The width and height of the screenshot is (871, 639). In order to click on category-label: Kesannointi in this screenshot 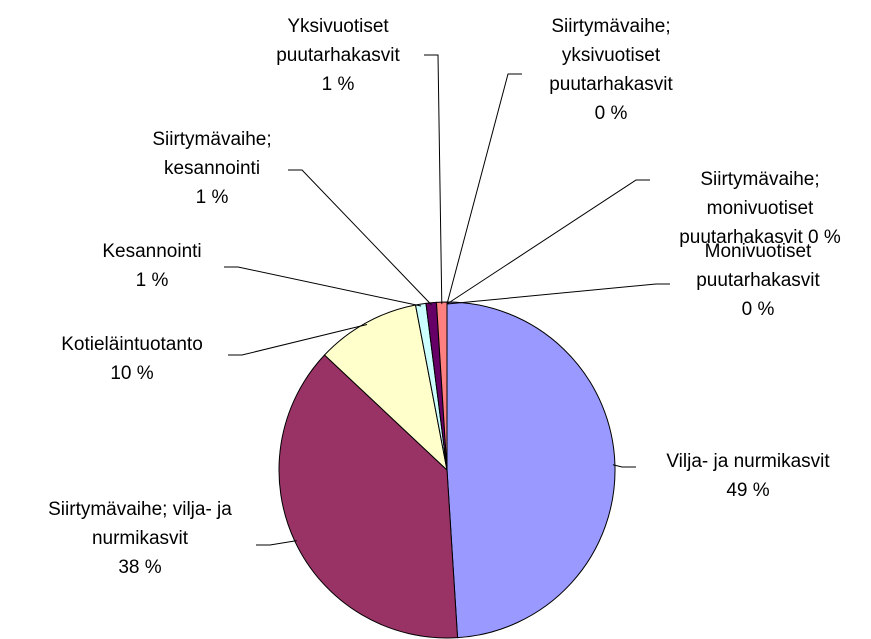, I will do `click(152, 251)`.